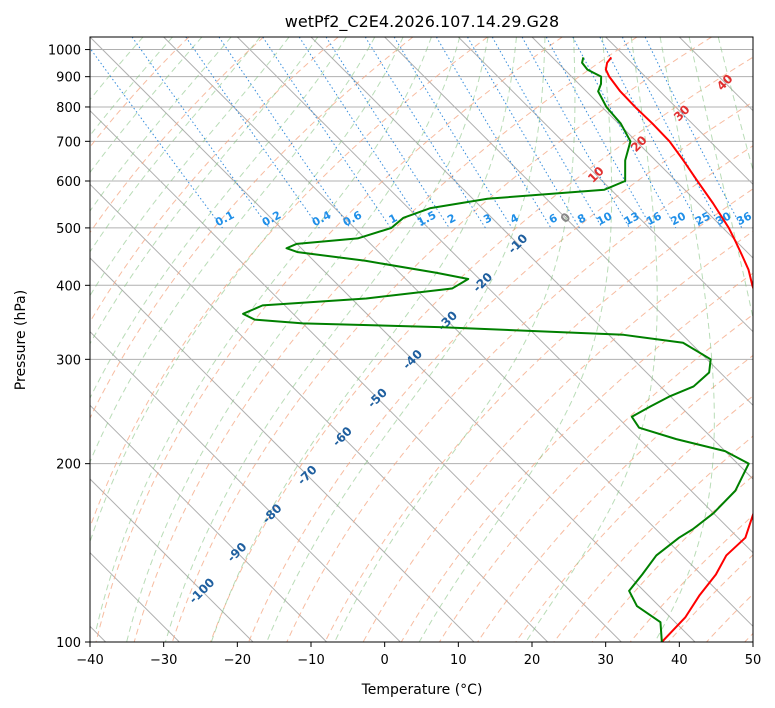  I want to click on mixing-ratio-label: 10, so click(605, 218).